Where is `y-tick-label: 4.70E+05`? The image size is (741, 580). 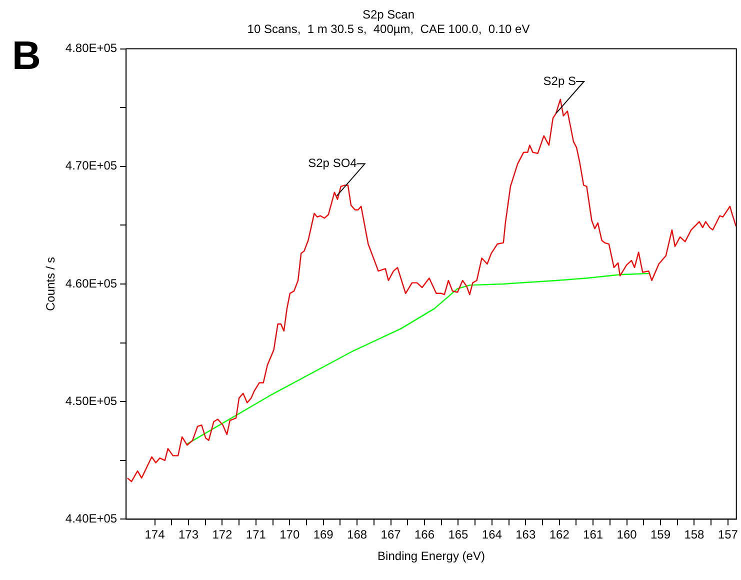 y-tick-label: 4.70E+05 is located at coordinates (91, 165).